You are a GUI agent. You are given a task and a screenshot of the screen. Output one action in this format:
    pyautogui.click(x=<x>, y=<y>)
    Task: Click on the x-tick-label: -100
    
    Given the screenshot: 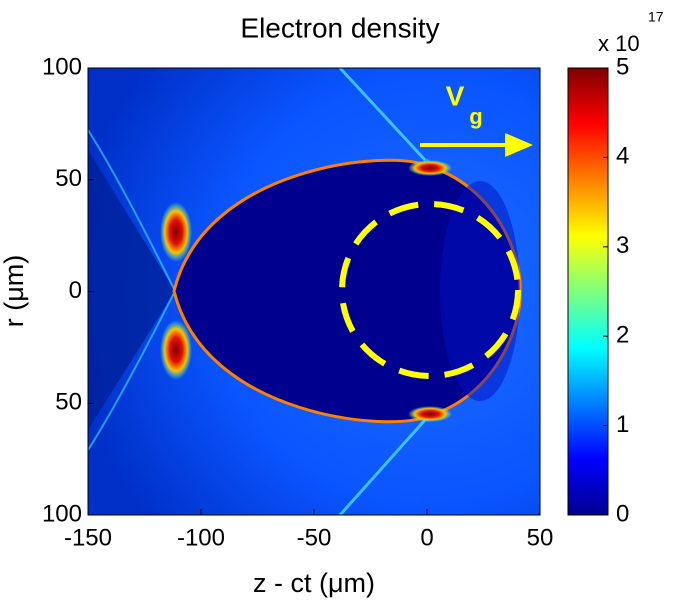 What is the action you would take?
    pyautogui.click(x=201, y=537)
    